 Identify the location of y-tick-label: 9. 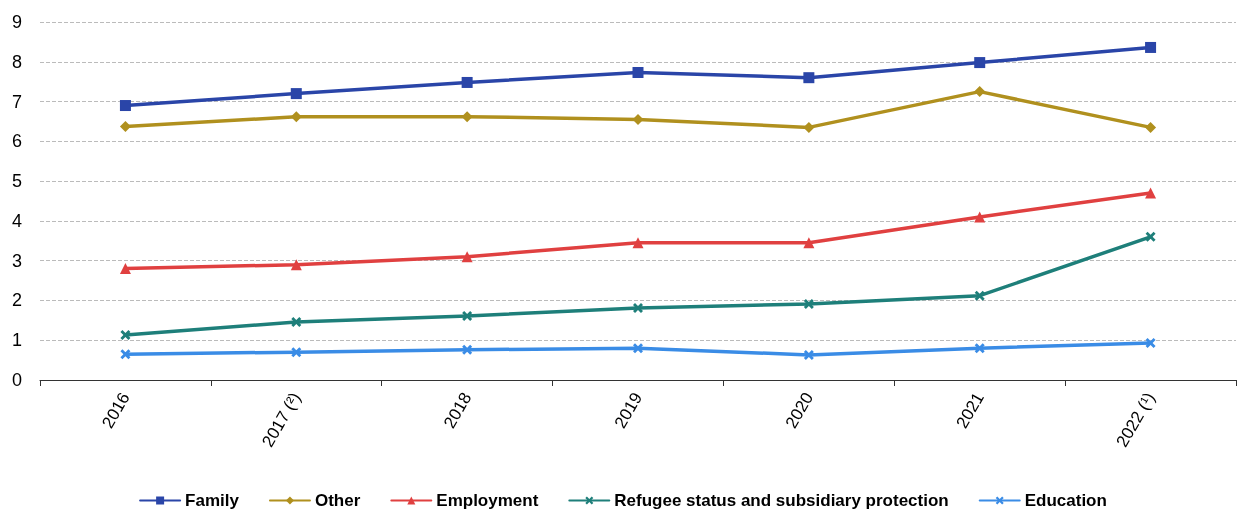
(16, 22).